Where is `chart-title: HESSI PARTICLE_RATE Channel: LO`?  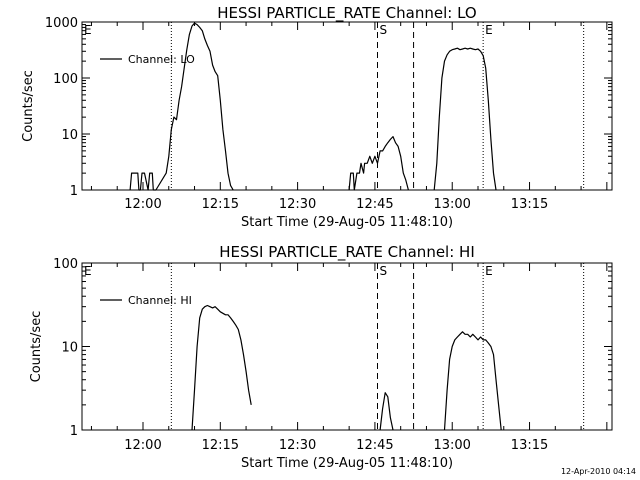 chart-title: HESSI PARTICLE_RATE Channel: LO is located at coordinates (346, 13).